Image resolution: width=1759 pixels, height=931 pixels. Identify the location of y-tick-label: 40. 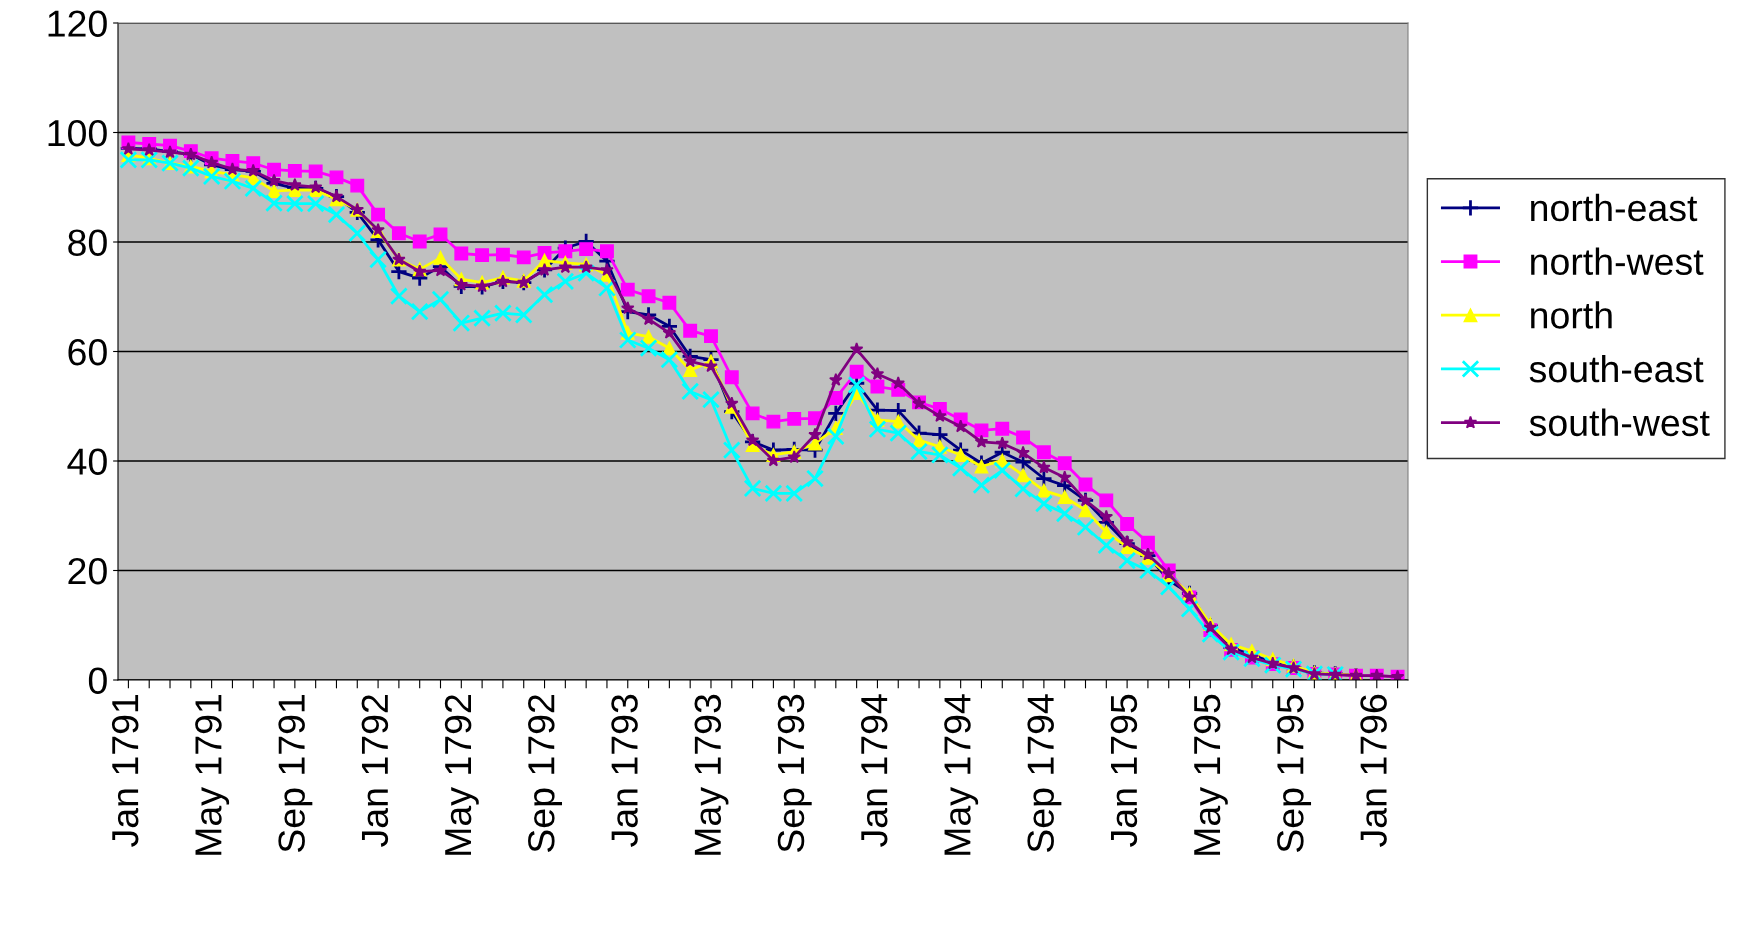
(87, 461).